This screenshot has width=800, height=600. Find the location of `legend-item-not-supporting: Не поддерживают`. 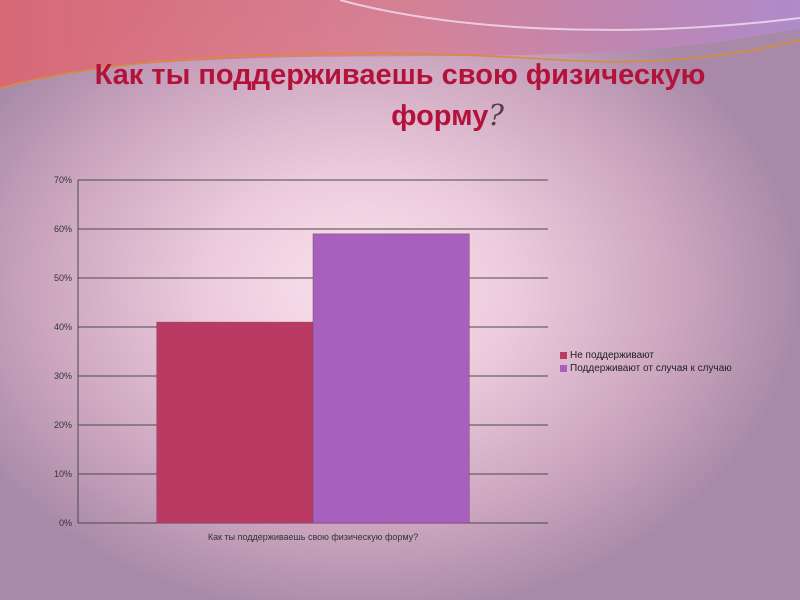

legend-item-not-supporting: Не поддерживают is located at coordinates (646, 355).